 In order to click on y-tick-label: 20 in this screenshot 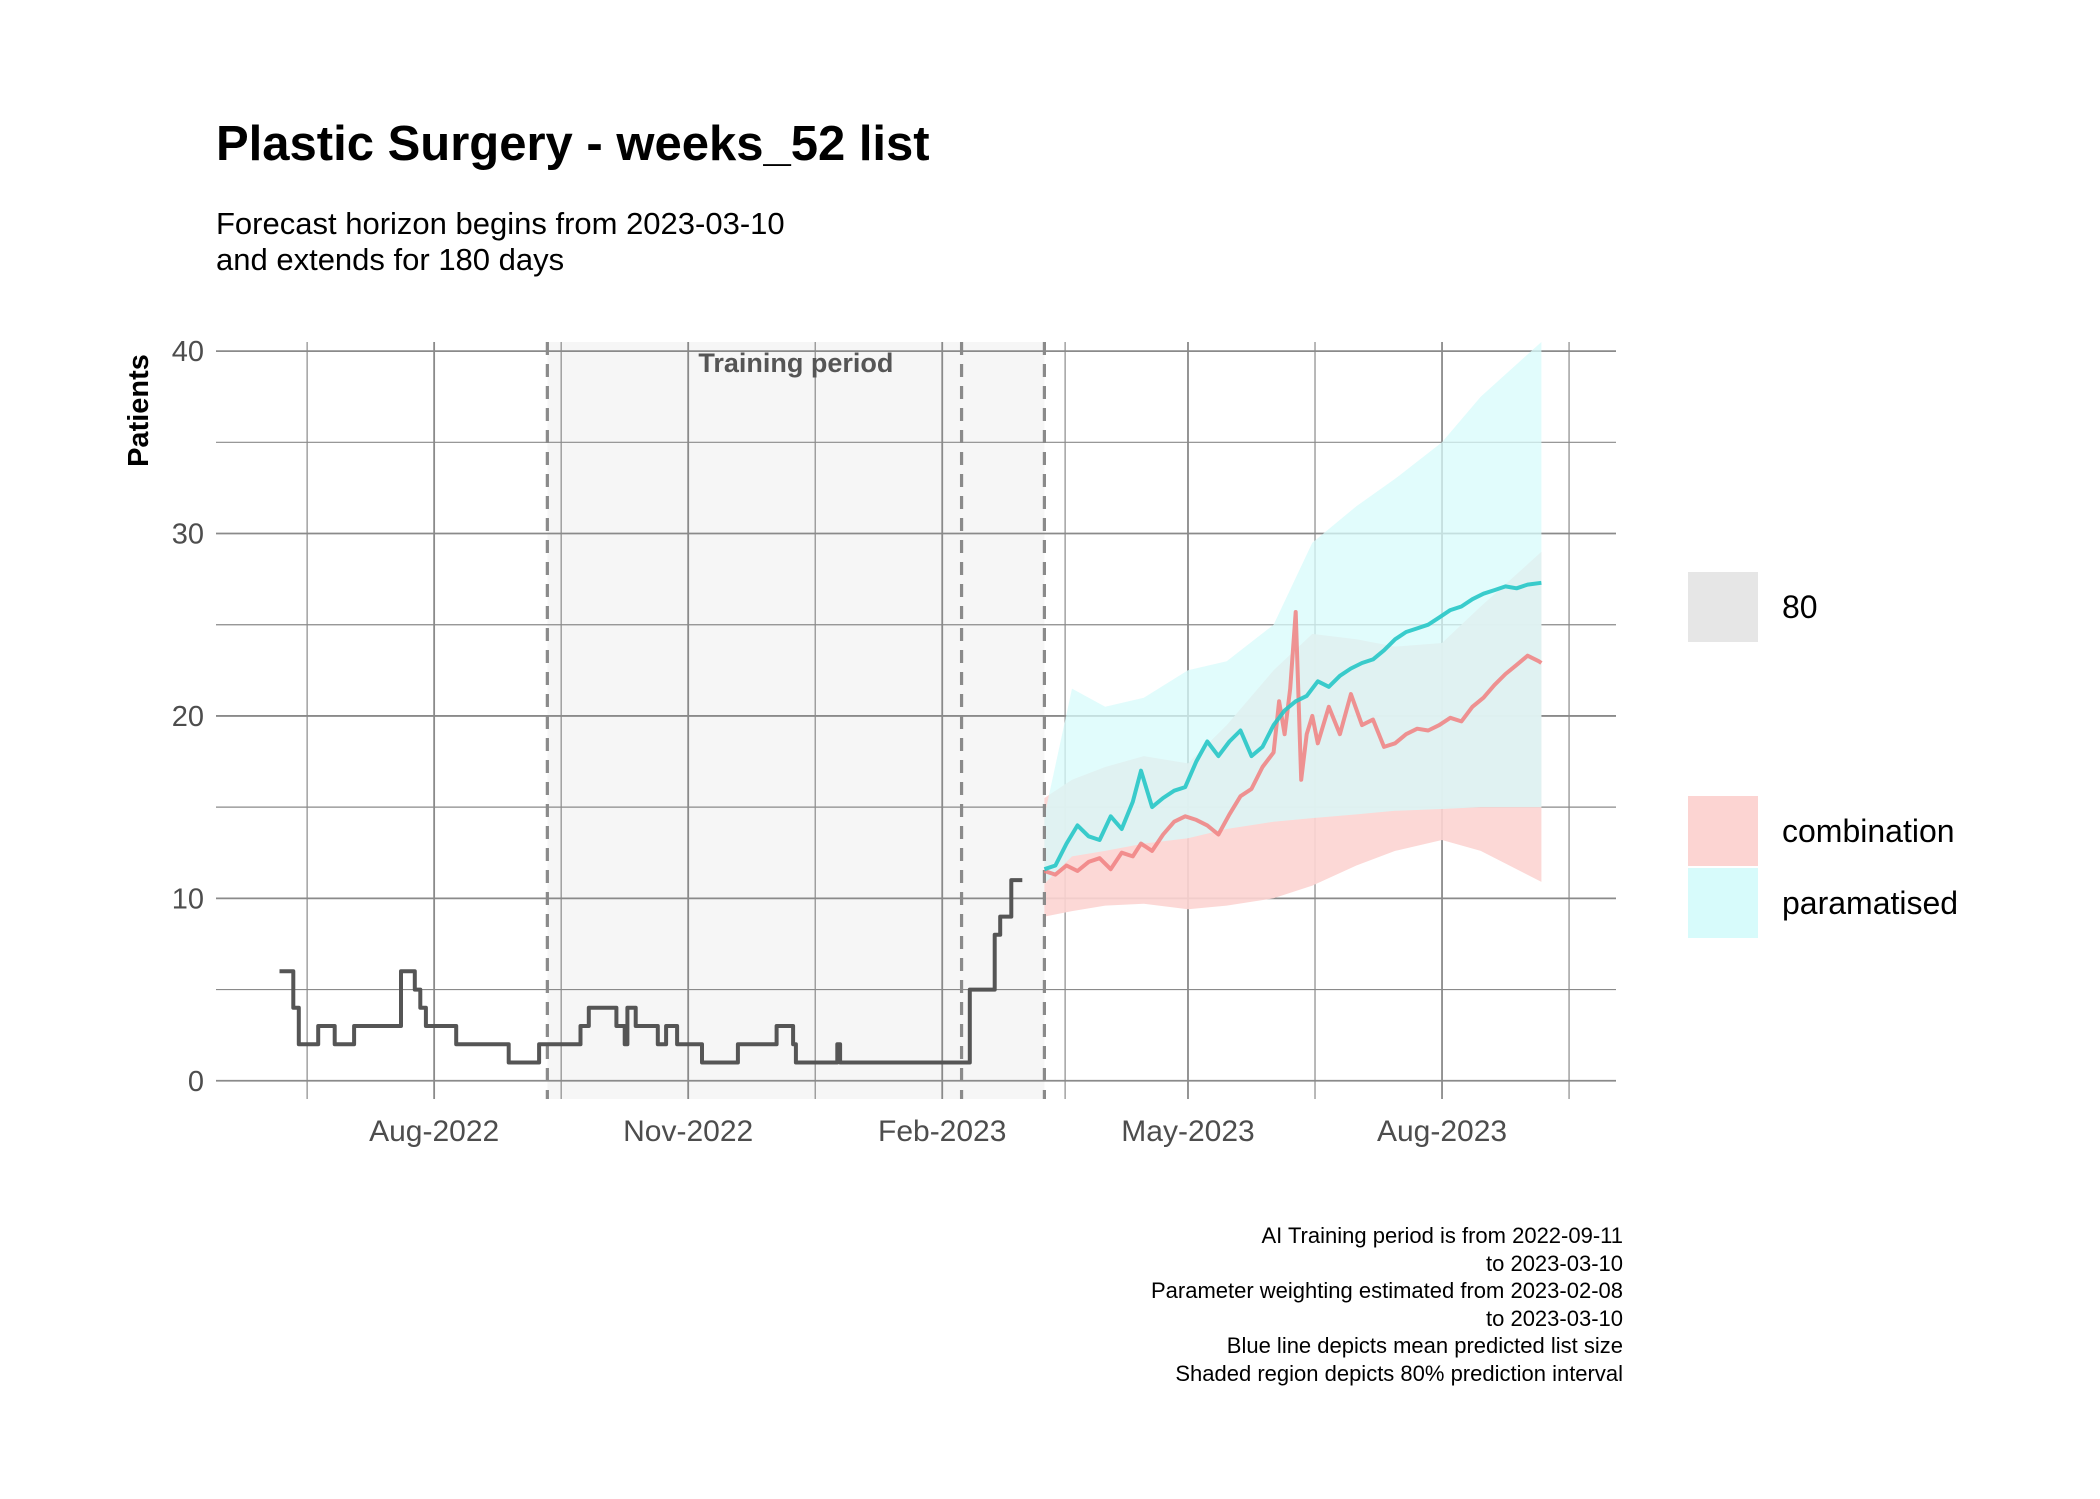, I will do `click(188, 717)`.